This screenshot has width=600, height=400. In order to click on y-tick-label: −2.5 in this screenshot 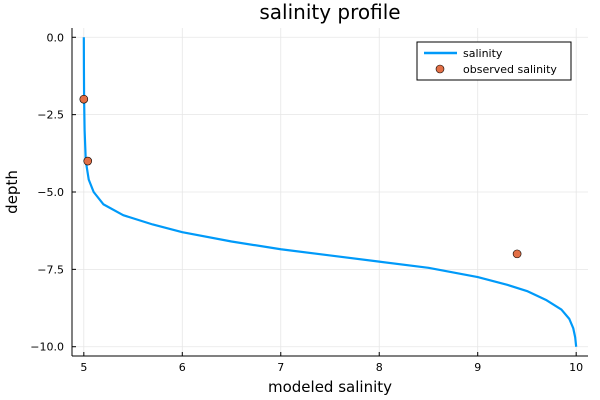, I will do `click(50, 115)`.